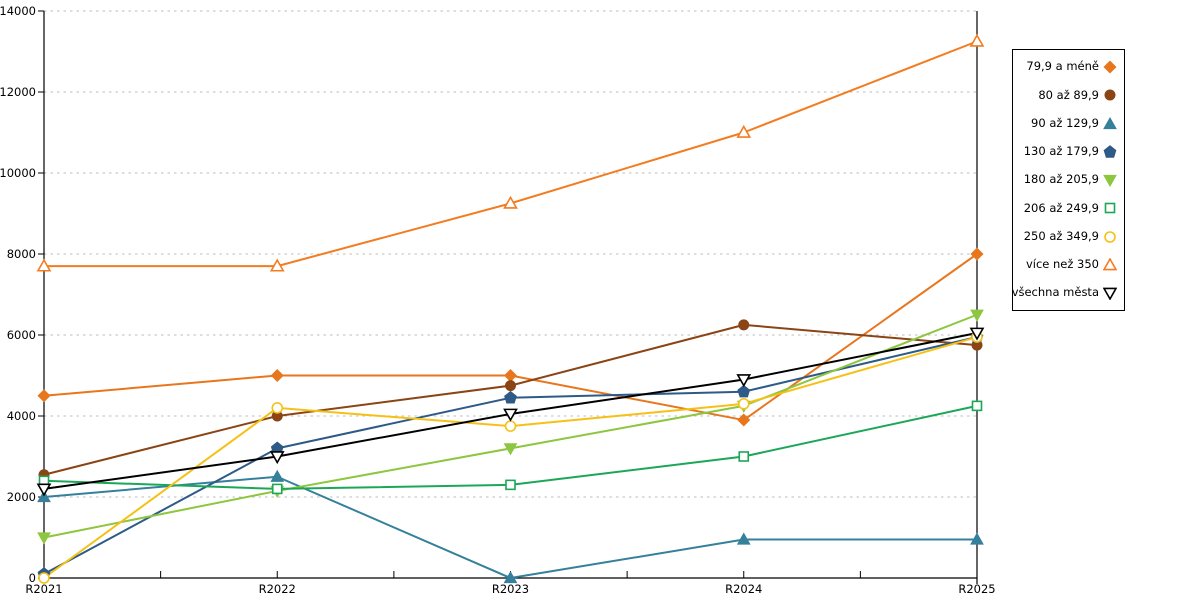  What do you see at coordinates (1062, 66) in the screenshot?
I see `legend-item-label: 79,9 a méně` at bounding box center [1062, 66].